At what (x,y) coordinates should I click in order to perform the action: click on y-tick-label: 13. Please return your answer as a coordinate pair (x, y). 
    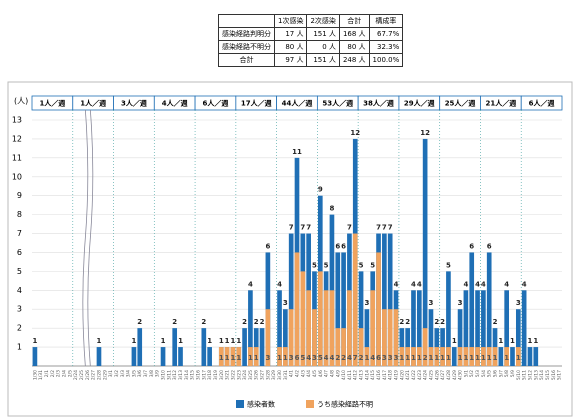
    Looking at the image, I should click on (17, 120).